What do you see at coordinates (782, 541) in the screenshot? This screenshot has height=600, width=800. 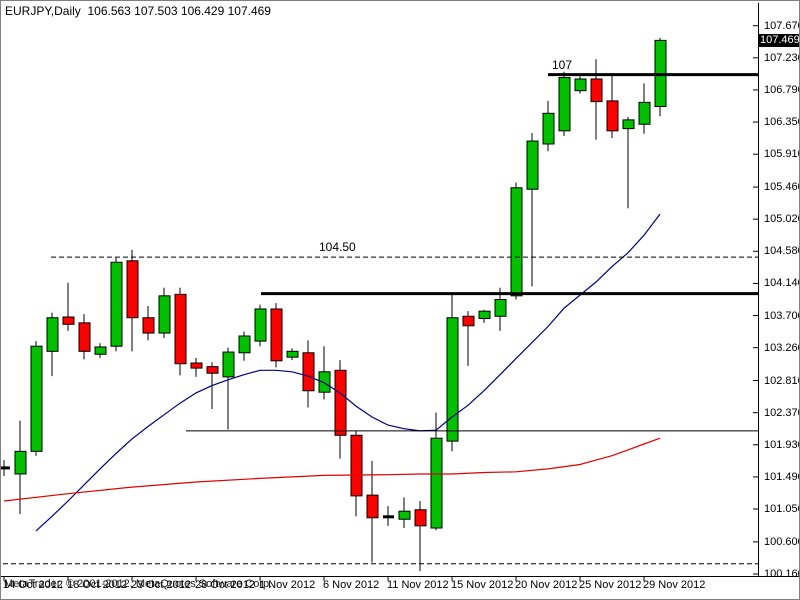 I see `price-axis-label: 100.600` at bounding box center [782, 541].